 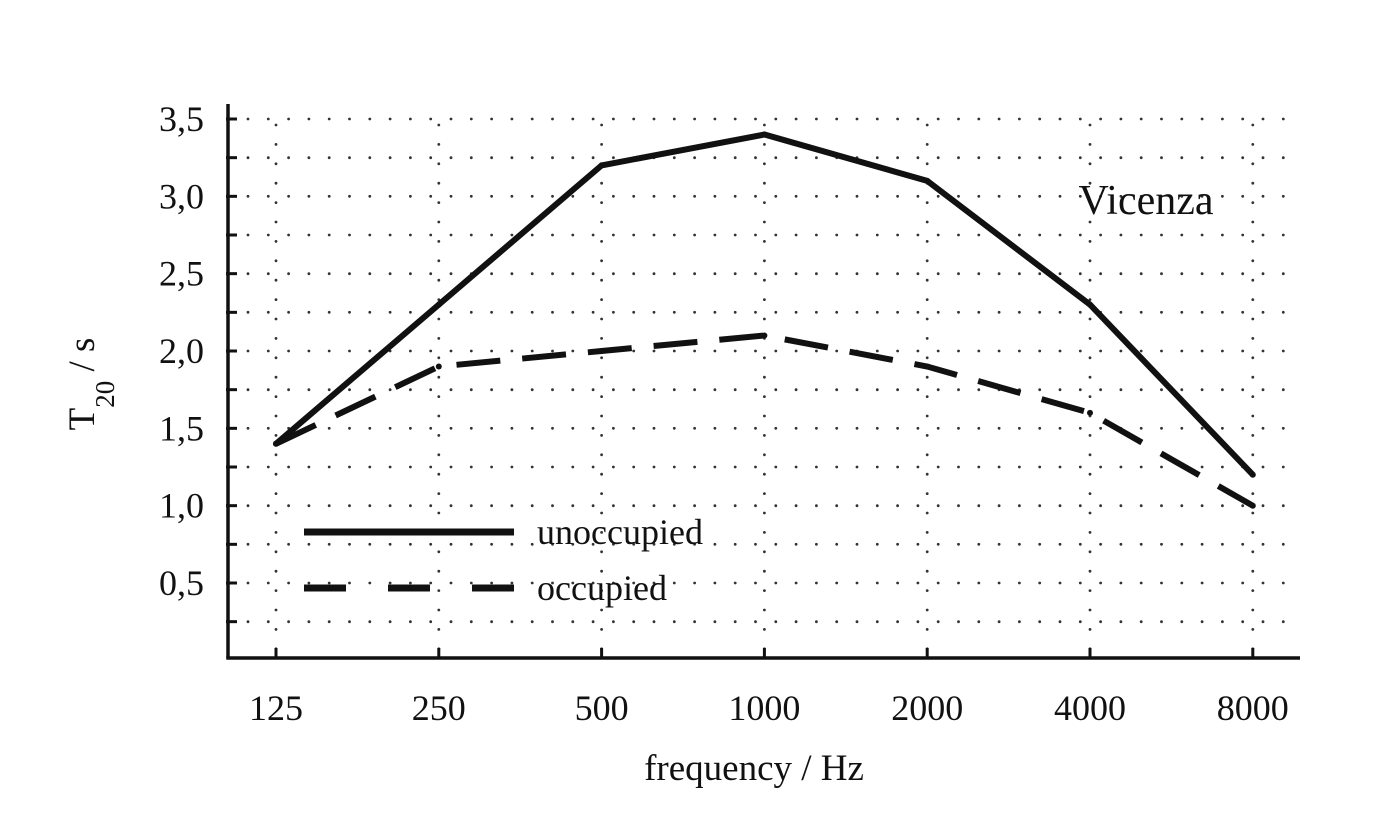 I want to click on x-tick-label: 500, so click(x=602, y=708).